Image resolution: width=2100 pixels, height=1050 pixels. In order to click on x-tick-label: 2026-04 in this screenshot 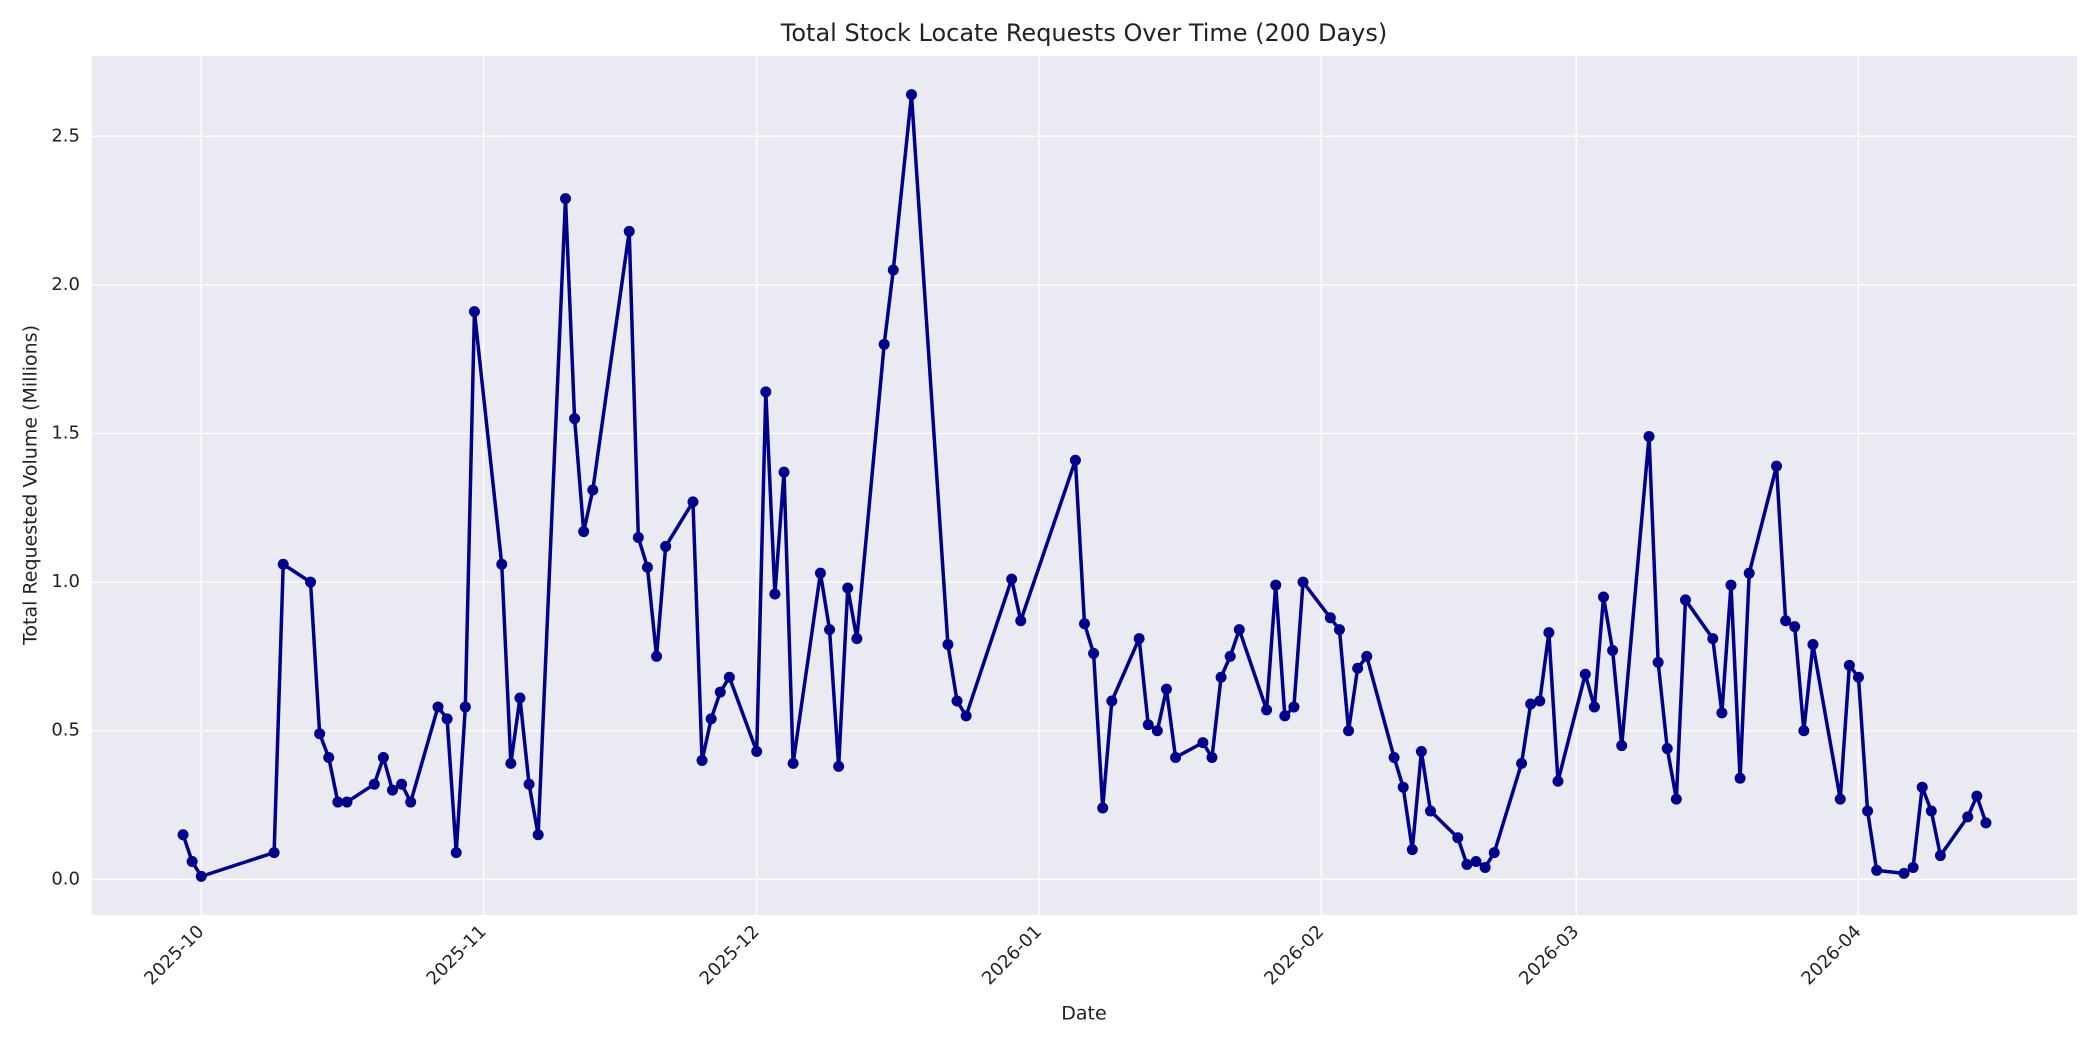, I will do `click(1832, 955)`.